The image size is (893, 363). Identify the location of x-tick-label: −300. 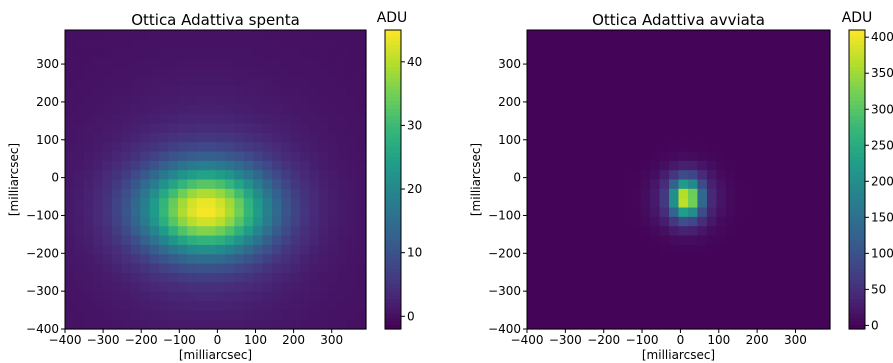
(103, 340).